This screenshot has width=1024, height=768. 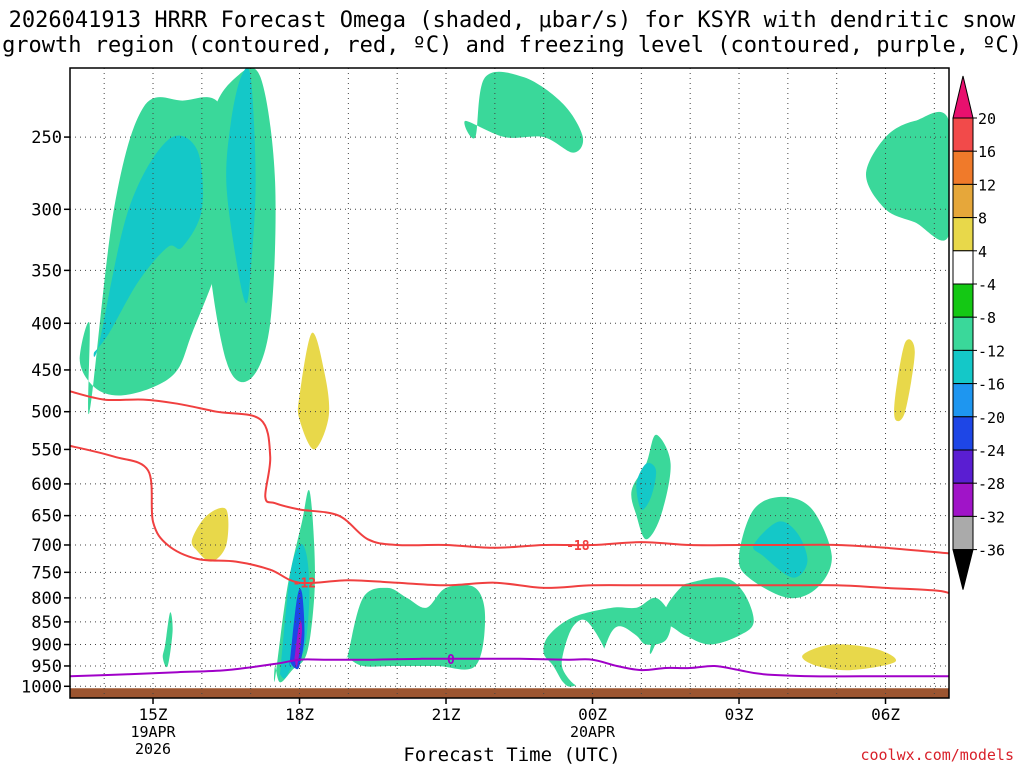 What do you see at coordinates (46, 210) in the screenshot?
I see `y-tick-label: 300` at bounding box center [46, 210].